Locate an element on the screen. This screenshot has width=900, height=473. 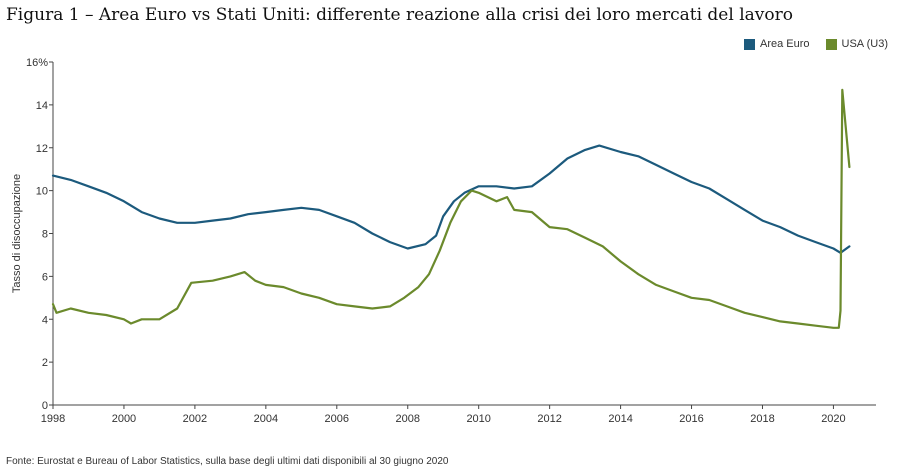
legend-swatch-euro is located at coordinates (749, 44).